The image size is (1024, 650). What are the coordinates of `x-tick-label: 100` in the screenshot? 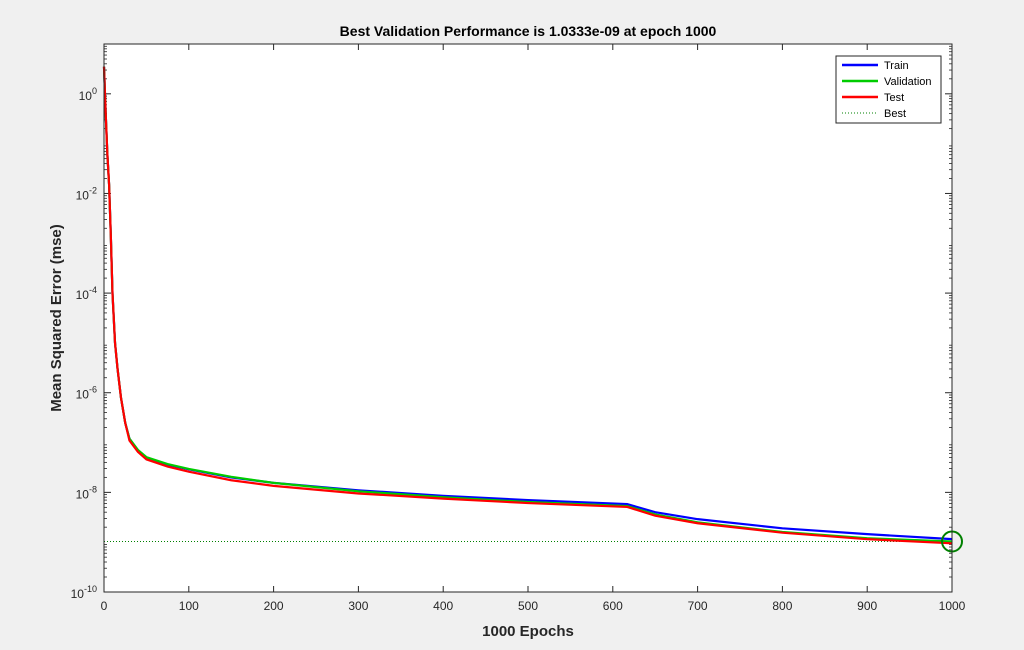 It's located at (189, 606).